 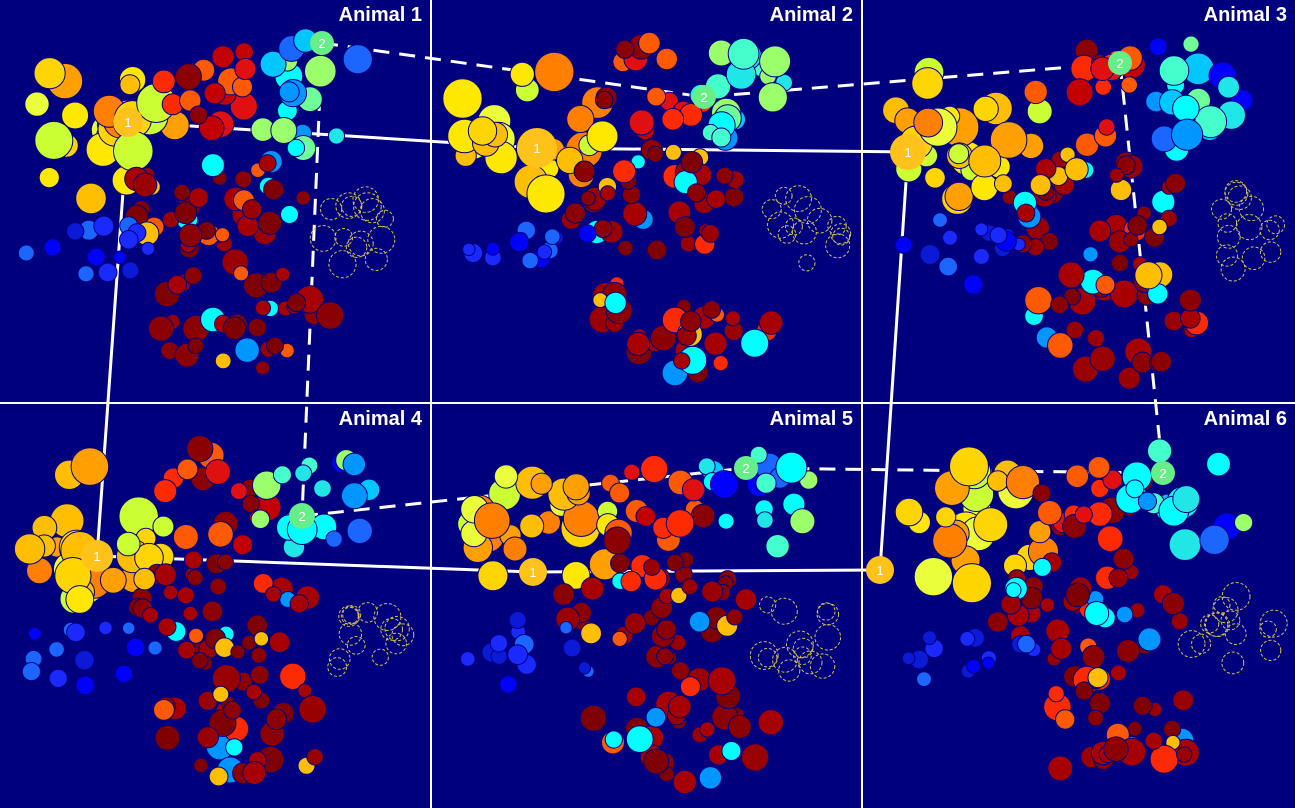 What do you see at coordinates (1245, 419) in the screenshot?
I see `animal-6-title: Animal 6` at bounding box center [1245, 419].